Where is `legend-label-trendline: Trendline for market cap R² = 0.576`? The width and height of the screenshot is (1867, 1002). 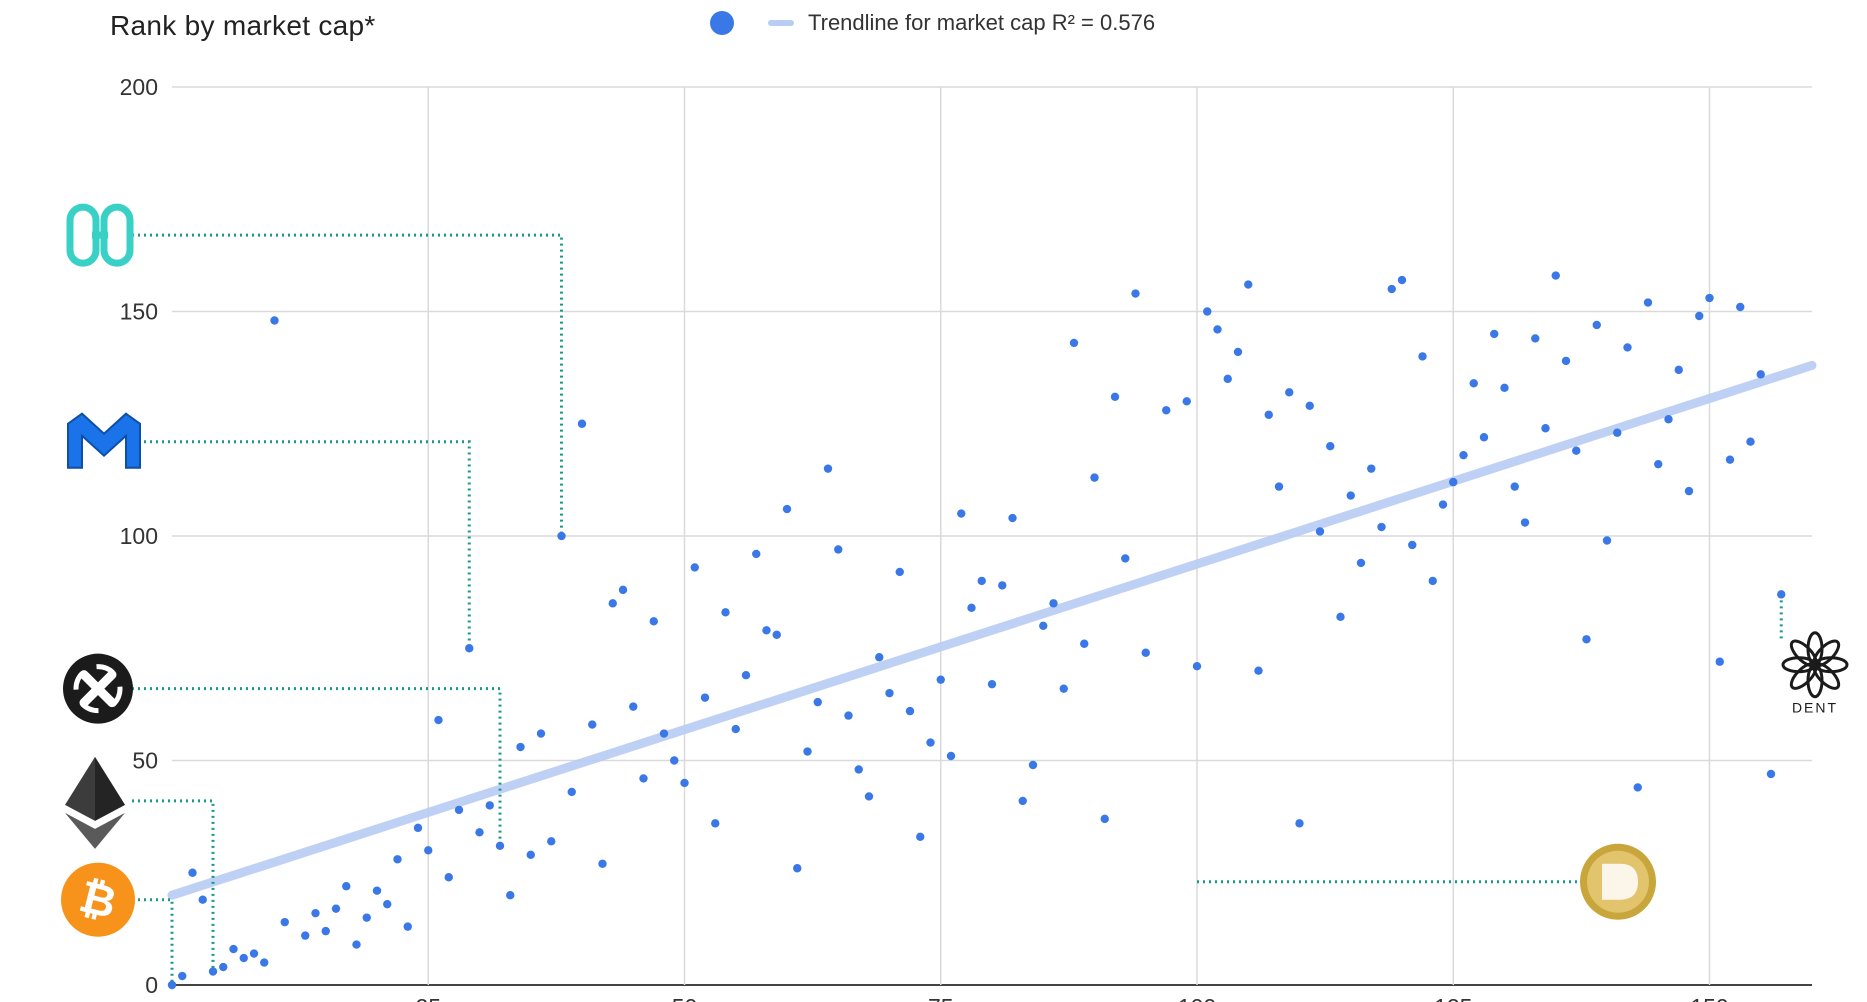 legend-label-trendline: Trendline for market cap R² = 0.576 is located at coordinates (982, 22).